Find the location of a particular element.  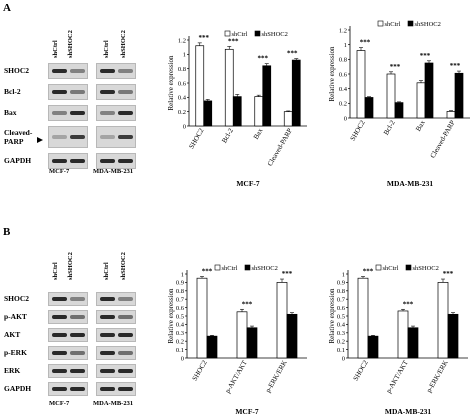

blot-row-label: Cleaved- PARP is located at coordinates (18, 137).